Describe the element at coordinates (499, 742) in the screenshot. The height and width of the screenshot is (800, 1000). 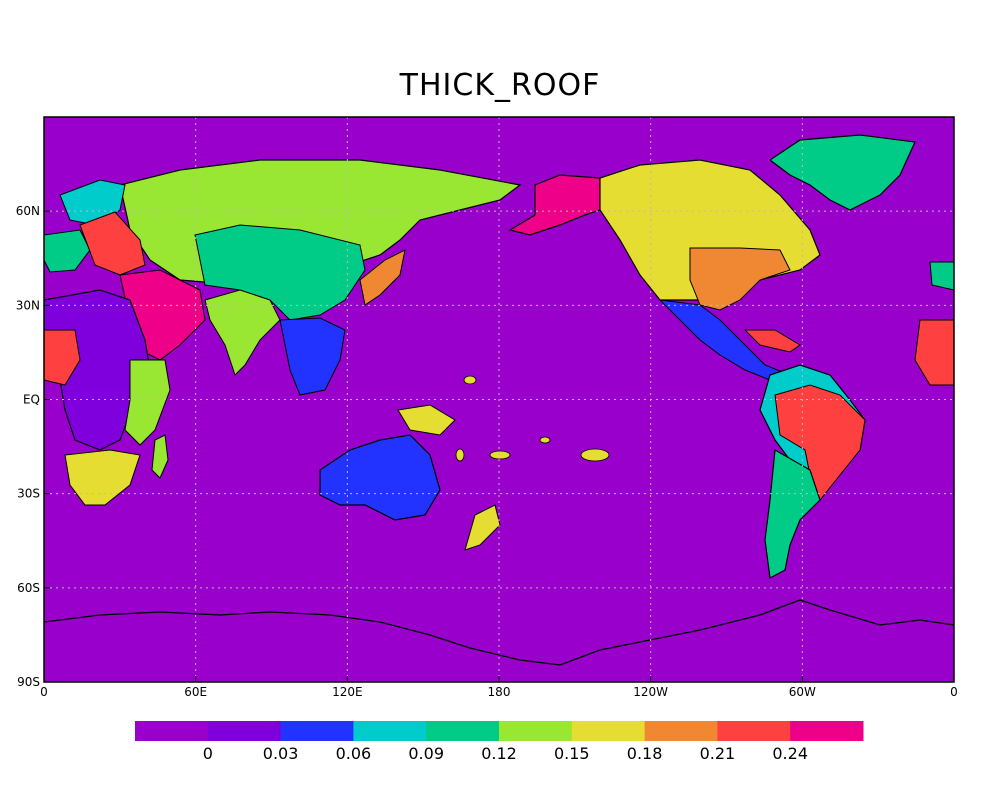
I see `colorbar: 0 0.03 0.06 0.09 0.12 0.15 0.18 0.21 0.24` at that location.